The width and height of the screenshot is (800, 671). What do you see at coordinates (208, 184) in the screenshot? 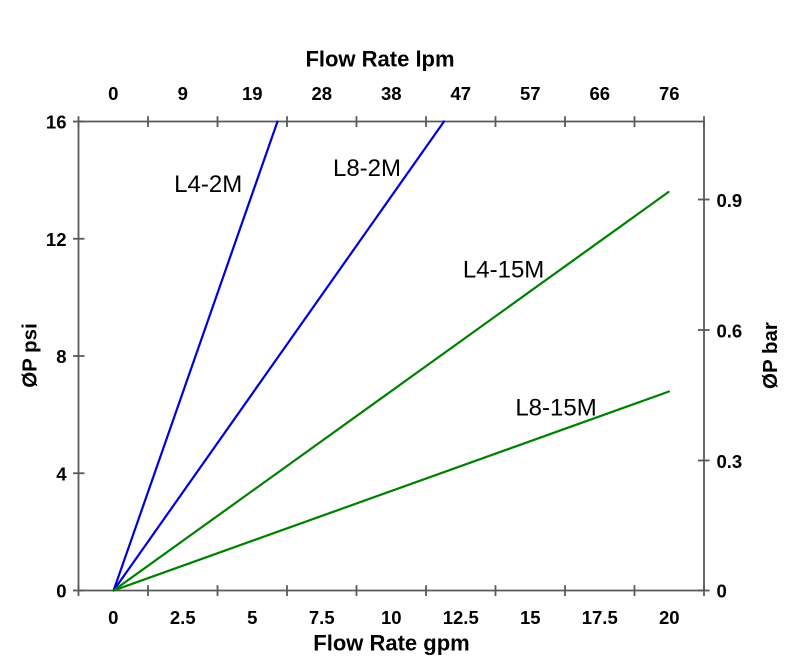
I see `svg-text: L4-2M` at bounding box center [208, 184].